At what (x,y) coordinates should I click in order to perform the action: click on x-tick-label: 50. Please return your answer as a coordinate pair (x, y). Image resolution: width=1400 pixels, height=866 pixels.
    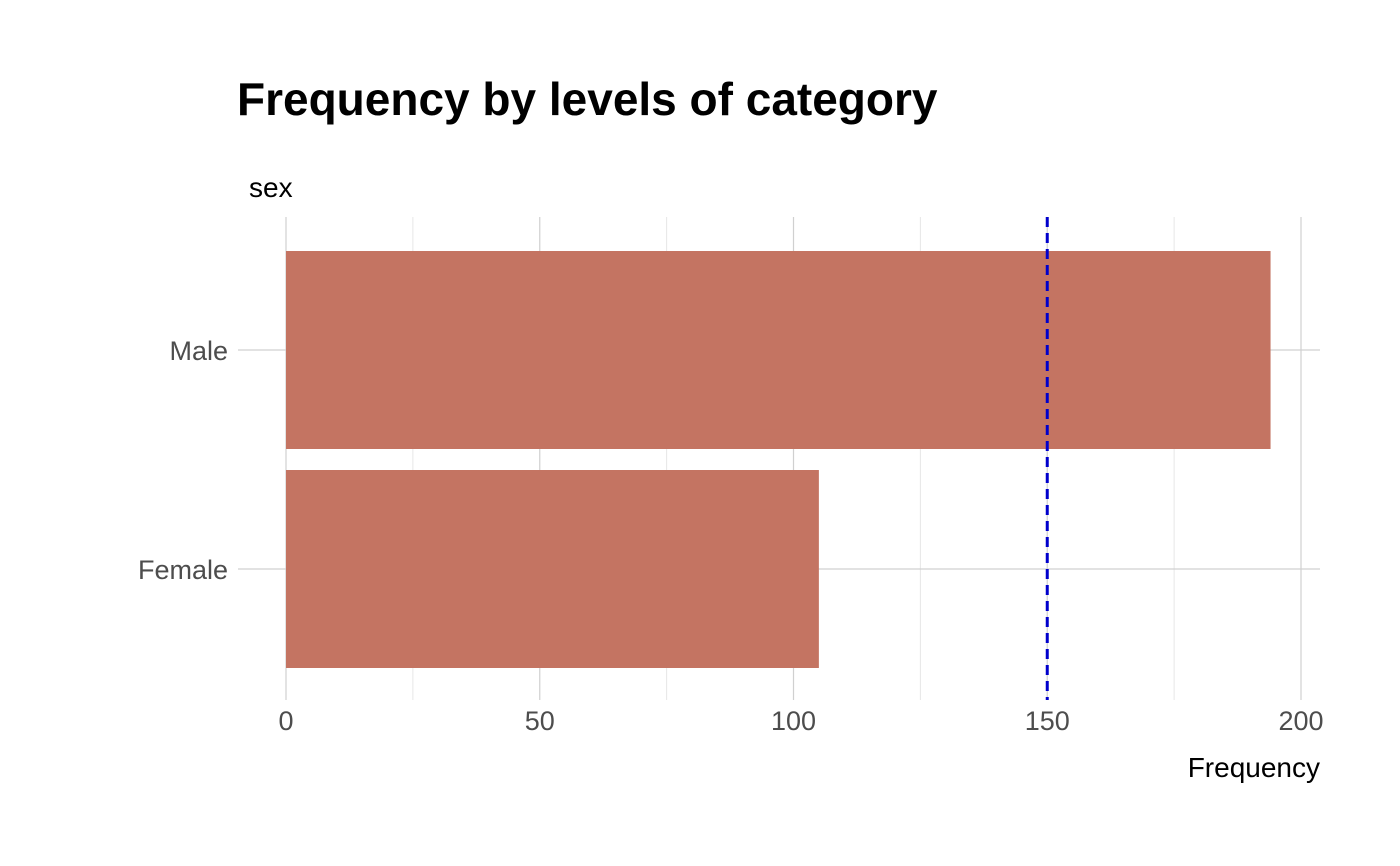
    Looking at the image, I should click on (540, 721).